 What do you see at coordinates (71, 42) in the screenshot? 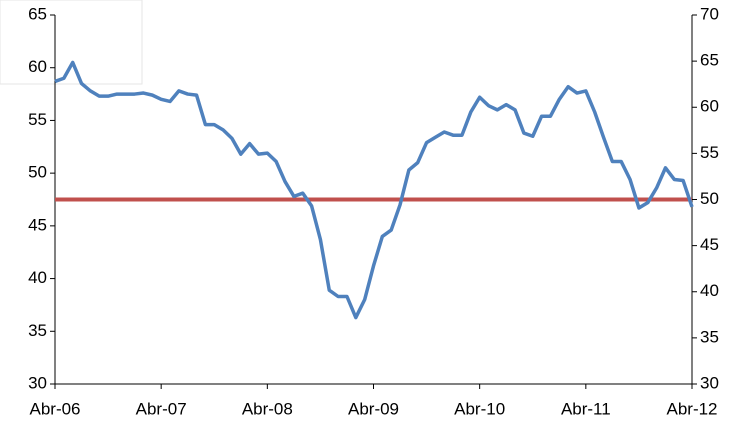
I see `legend-box` at bounding box center [71, 42].